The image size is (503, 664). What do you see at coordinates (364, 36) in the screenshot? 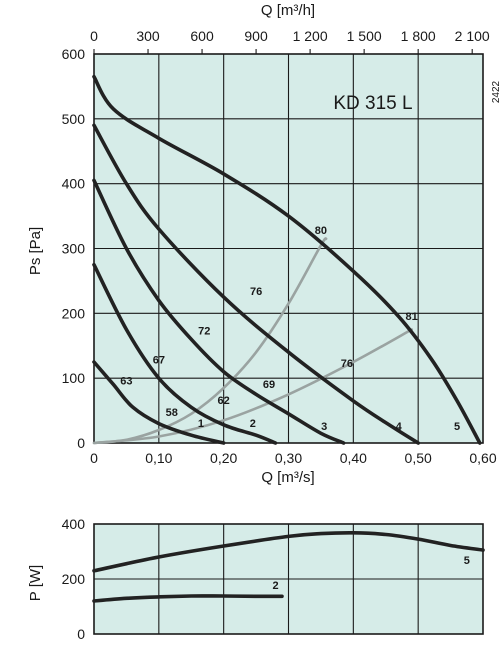
I see `top-x-tick-label: 1 500` at bounding box center [364, 36].